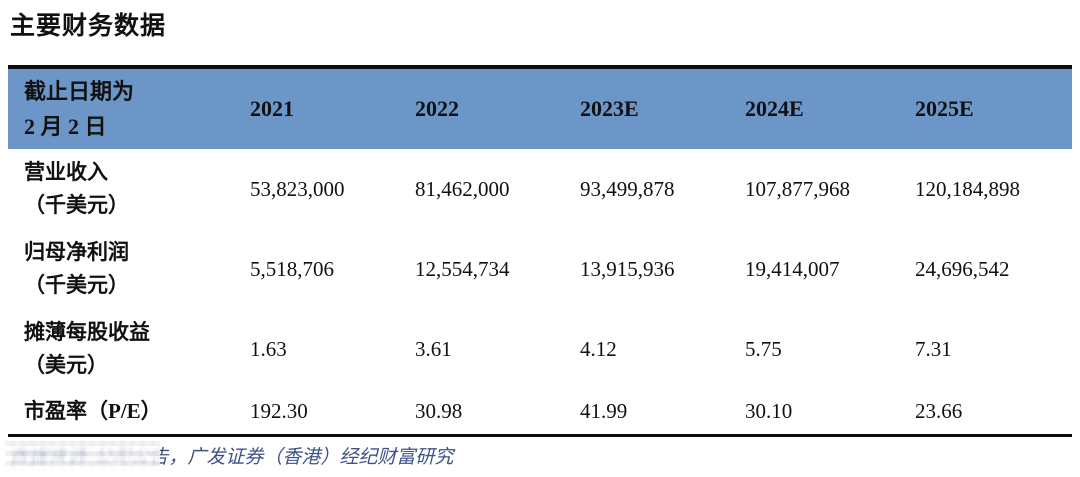 This screenshot has height=477, width=1080. Describe the element at coordinates (129, 268) in the screenshot. I see `row-label: 归母净利润 （千美元）` at that location.